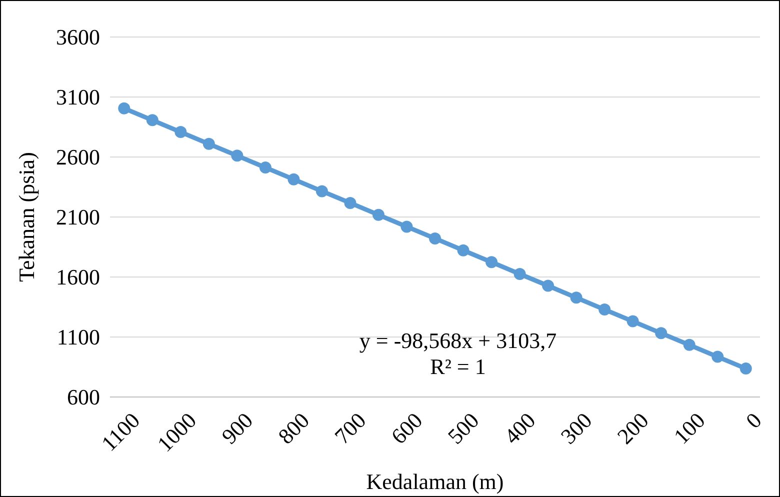 The width and height of the screenshot is (780, 497). I want to click on x-axis-title: Kedalaman (m), so click(435, 481).